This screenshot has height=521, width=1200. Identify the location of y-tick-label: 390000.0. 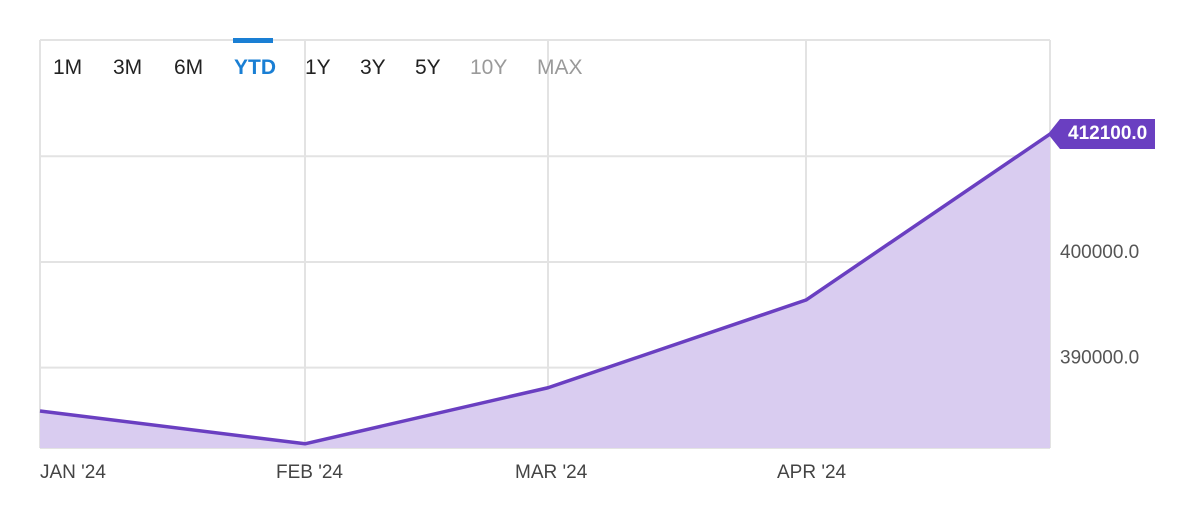
(1099, 358).